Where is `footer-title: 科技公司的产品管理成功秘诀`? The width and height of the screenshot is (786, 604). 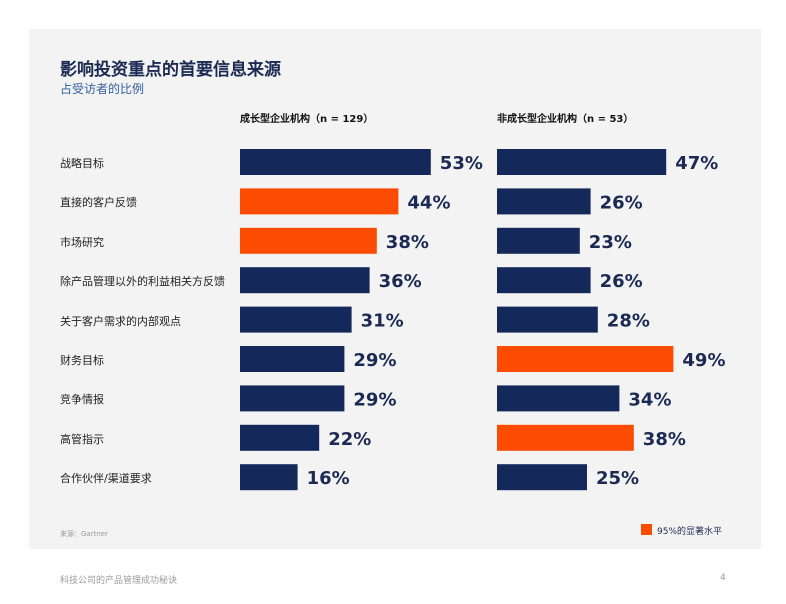 footer-title: 科技公司的产品管理成功秘诀 is located at coordinates (119, 581).